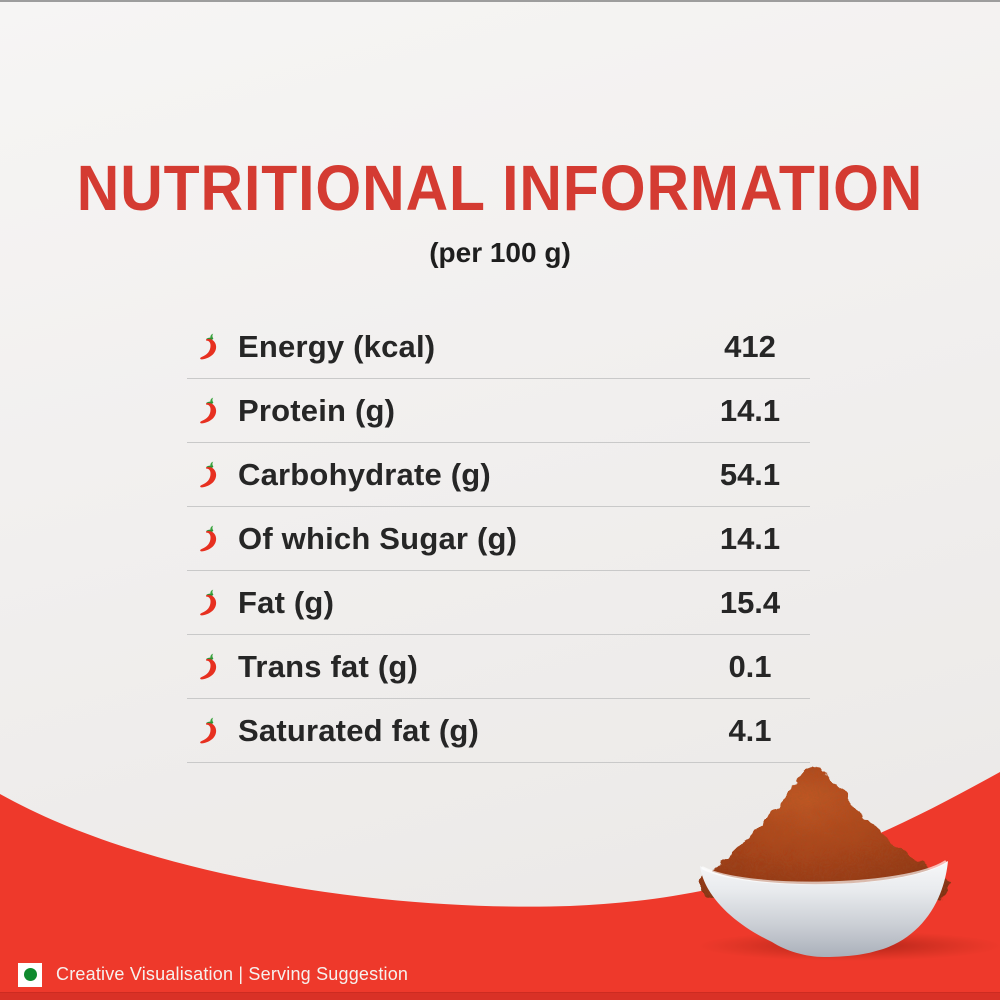 The width and height of the screenshot is (1000, 1000). Describe the element at coordinates (500, 1) in the screenshot. I see `top-edge-line` at that location.